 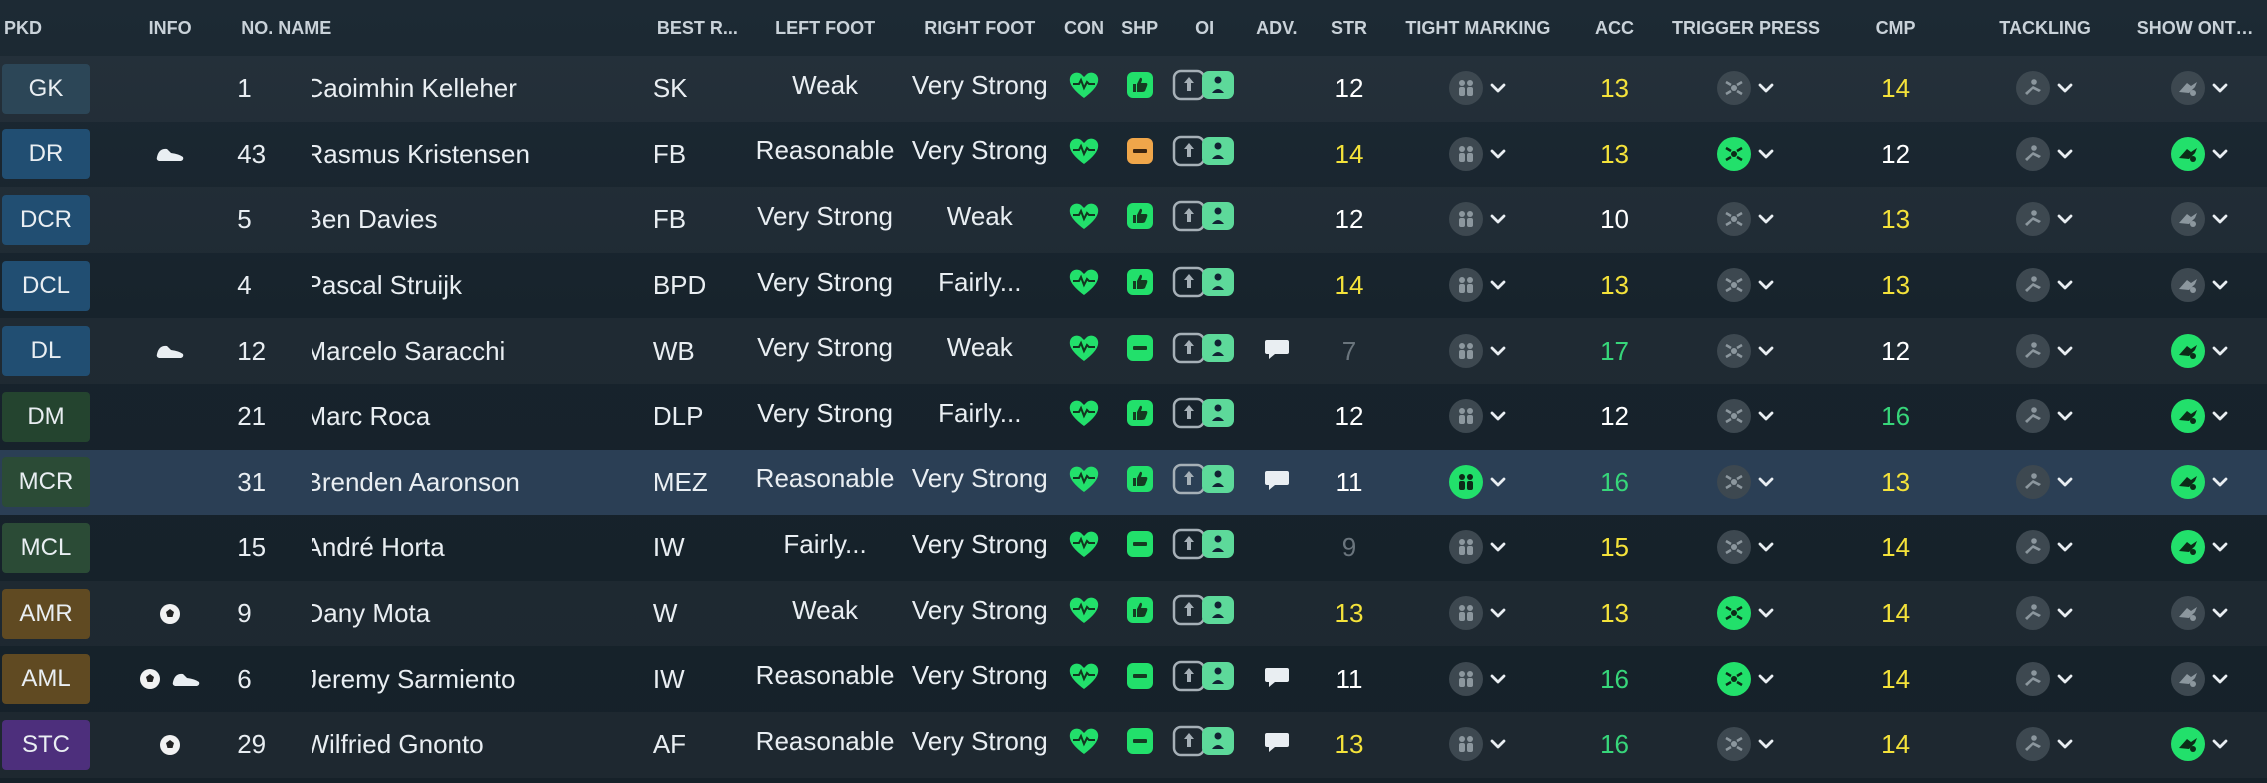 What do you see at coordinates (2045, 27) in the screenshot?
I see `col-header-tackling: TACKLING` at bounding box center [2045, 27].